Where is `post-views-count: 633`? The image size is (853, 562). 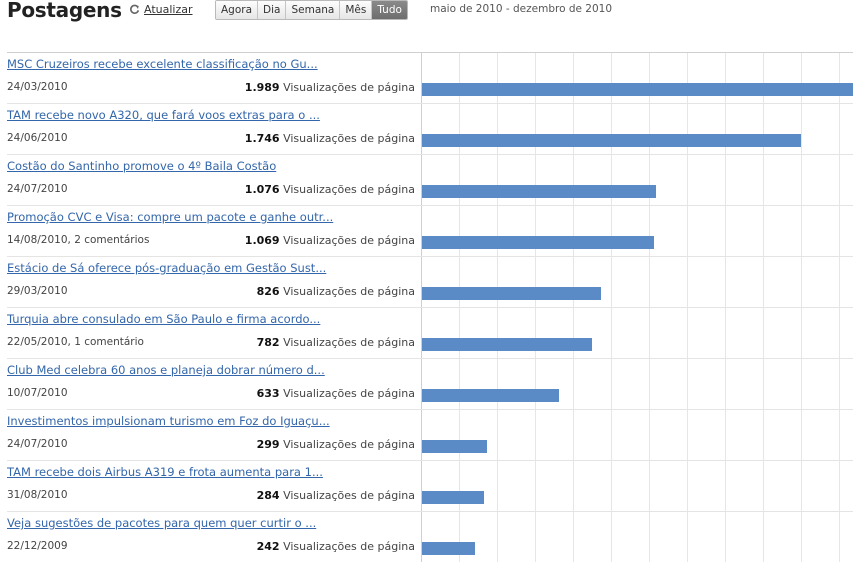 post-views-count: 633 is located at coordinates (268, 393).